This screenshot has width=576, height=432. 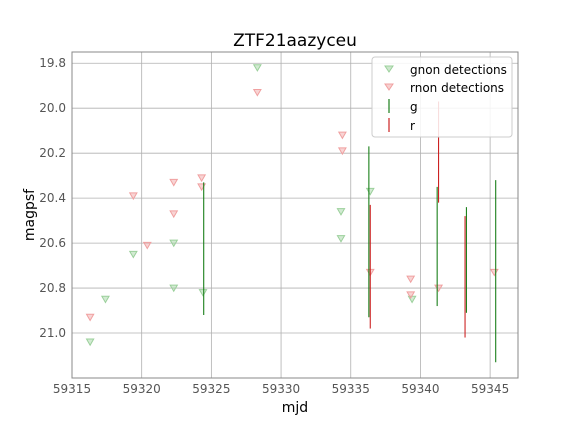 What do you see at coordinates (52, 63) in the screenshot?
I see `y-tick-label: 19.8` at bounding box center [52, 63].